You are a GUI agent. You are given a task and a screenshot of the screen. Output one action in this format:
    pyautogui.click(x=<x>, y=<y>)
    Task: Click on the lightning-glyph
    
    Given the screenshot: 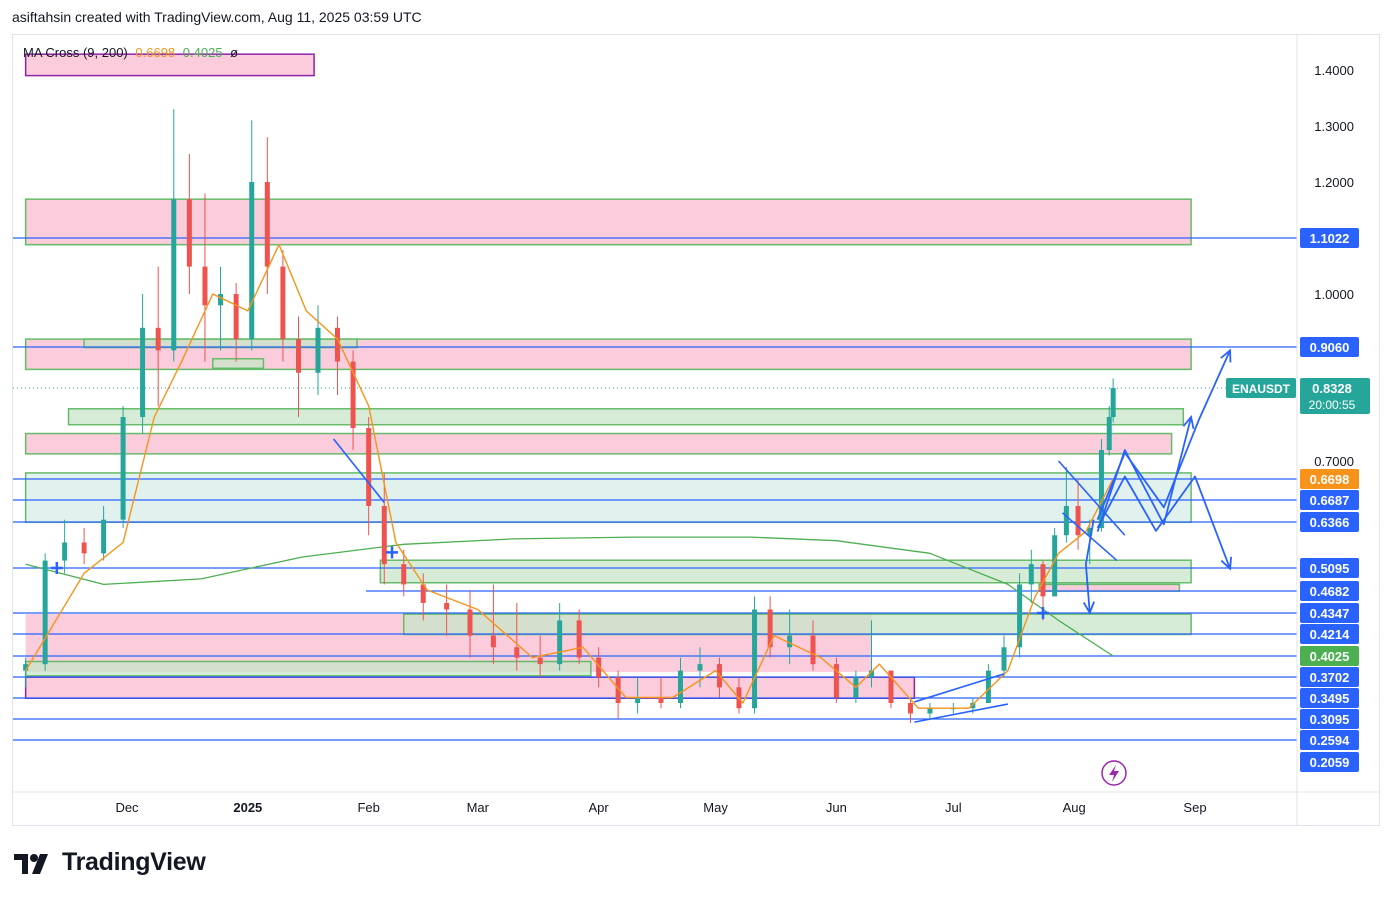 What is the action you would take?
    pyautogui.click(x=1114, y=773)
    